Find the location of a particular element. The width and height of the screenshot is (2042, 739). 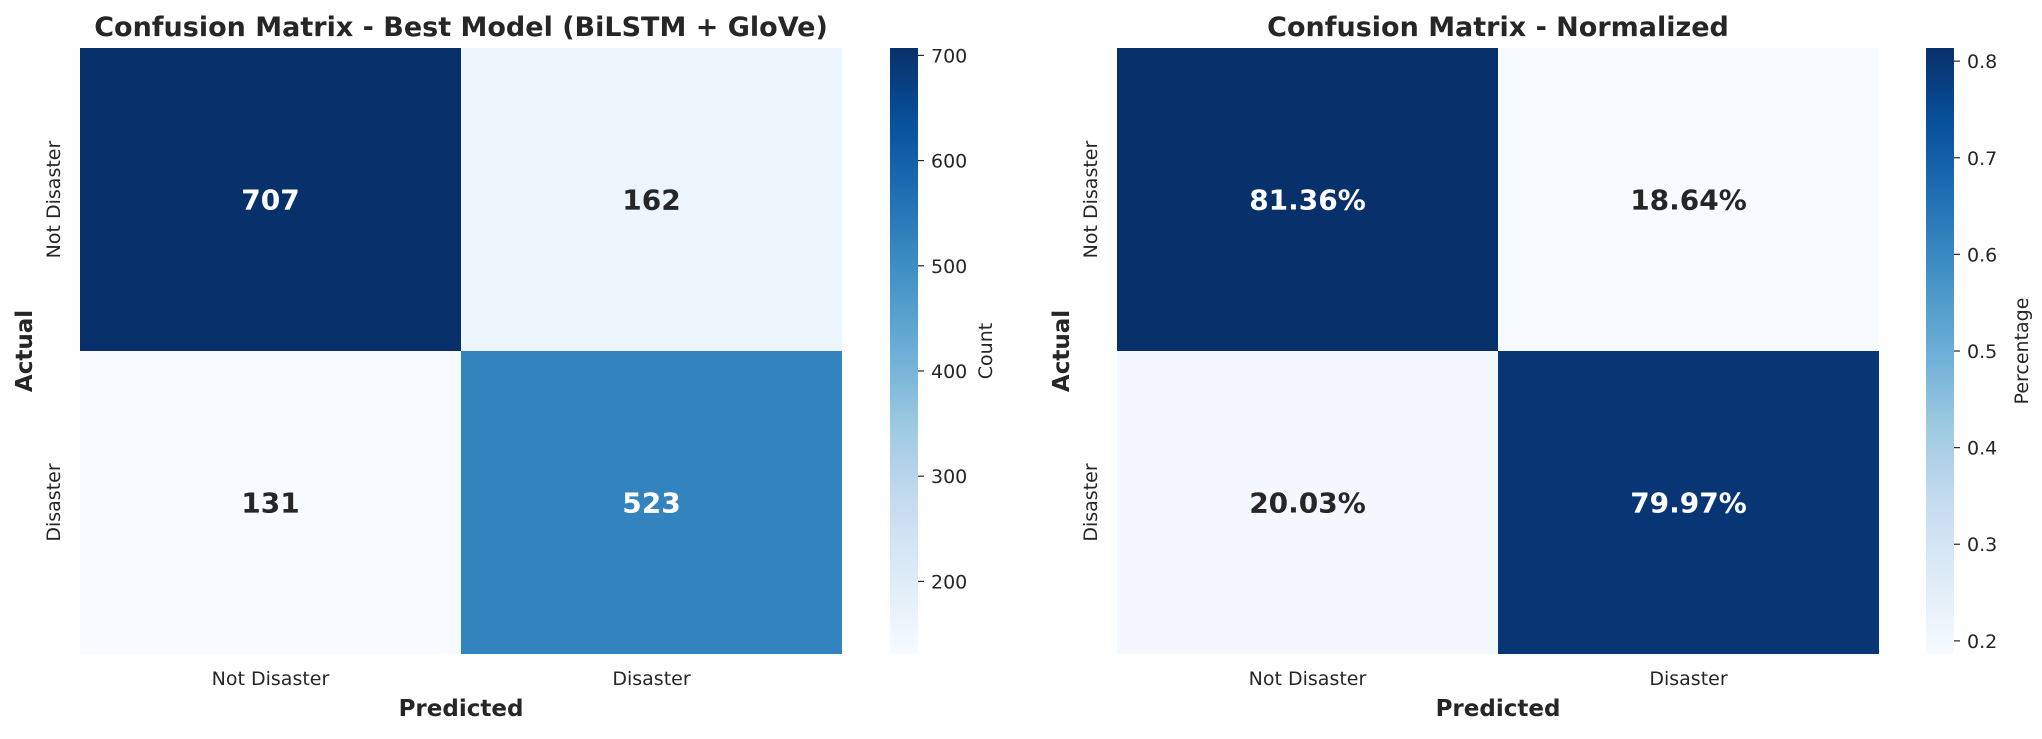

colorbar-tick-label: 0.7 is located at coordinates (1982, 159).